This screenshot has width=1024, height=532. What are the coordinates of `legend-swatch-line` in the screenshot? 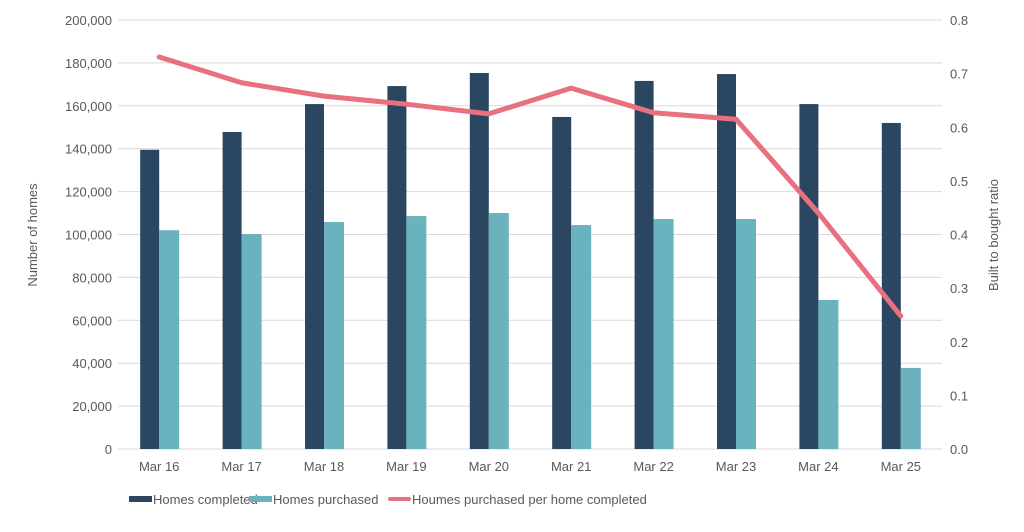 It's located at (399, 499).